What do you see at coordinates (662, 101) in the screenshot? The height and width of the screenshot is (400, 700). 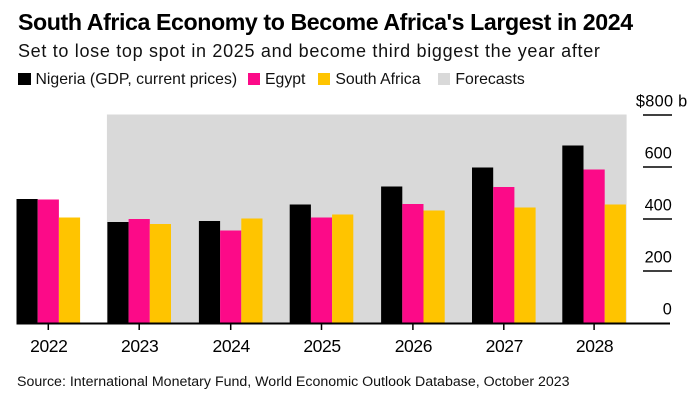 I see `svg-text: $800 b` at bounding box center [662, 101].